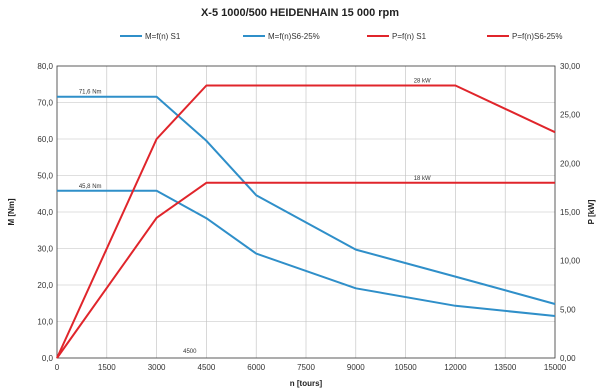 The height and width of the screenshot is (389, 600). What do you see at coordinates (45, 212) in the screenshot?
I see `y-left-tick-label: 40,0` at bounding box center [45, 212].